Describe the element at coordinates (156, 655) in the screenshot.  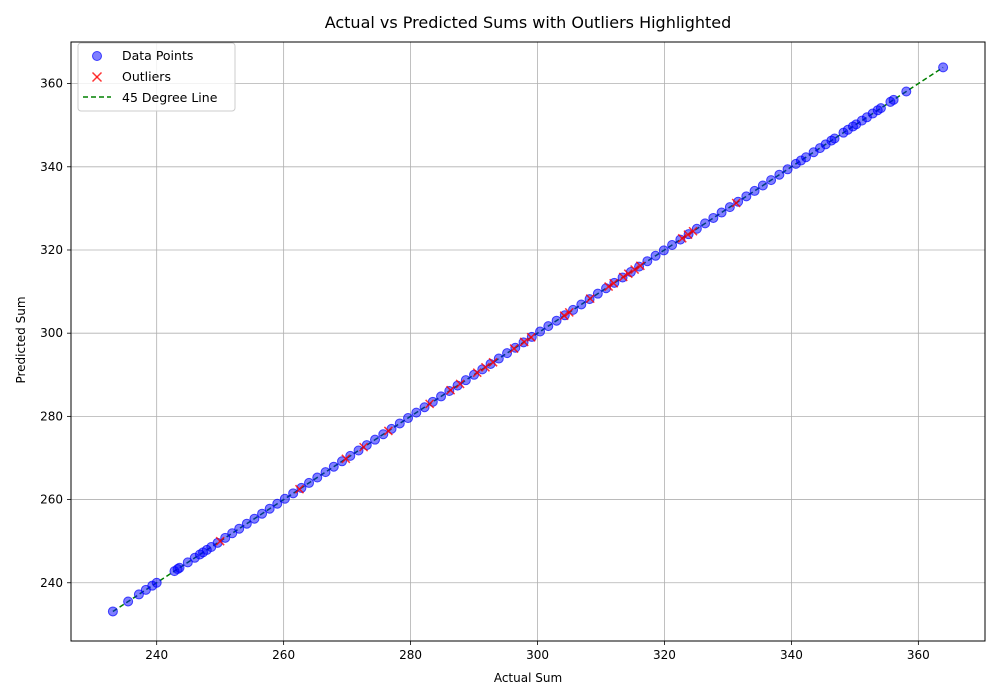
I see `x-tick-label: 240` at that location.